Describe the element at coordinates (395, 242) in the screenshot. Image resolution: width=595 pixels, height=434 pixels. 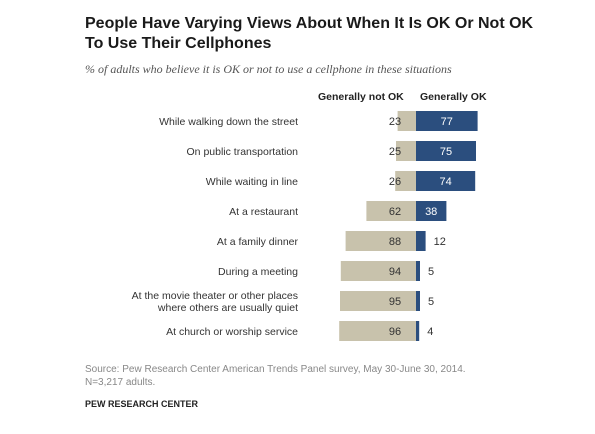
I see `value-label-not-ok: 88` at that location.